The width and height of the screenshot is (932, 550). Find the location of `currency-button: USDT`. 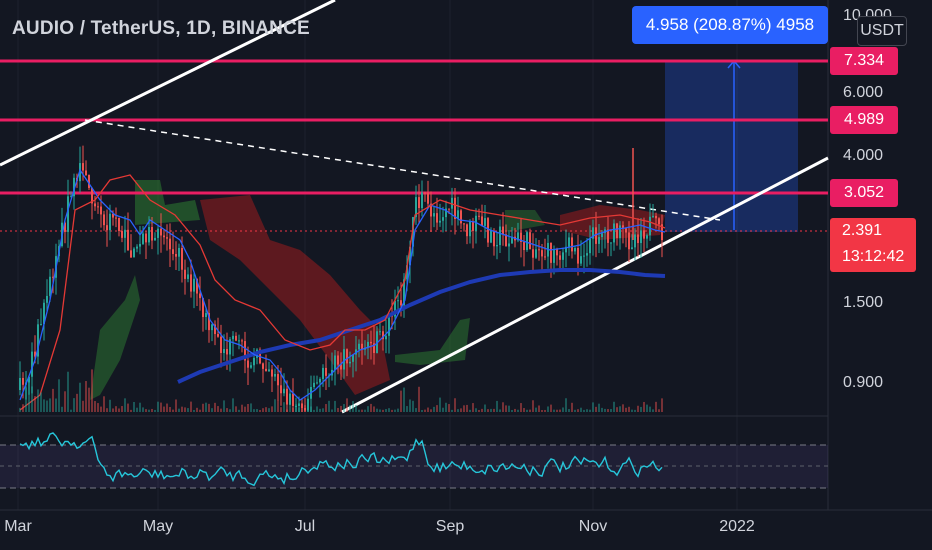

currency-button: USDT is located at coordinates (882, 31).